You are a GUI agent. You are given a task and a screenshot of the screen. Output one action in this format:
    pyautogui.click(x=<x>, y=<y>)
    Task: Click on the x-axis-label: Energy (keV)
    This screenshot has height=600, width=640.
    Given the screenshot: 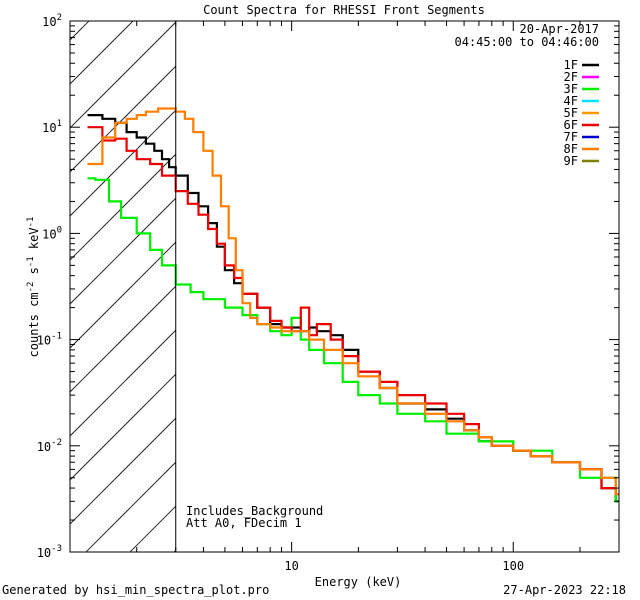 What is the action you would take?
    pyautogui.click(x=358, y=582)
    